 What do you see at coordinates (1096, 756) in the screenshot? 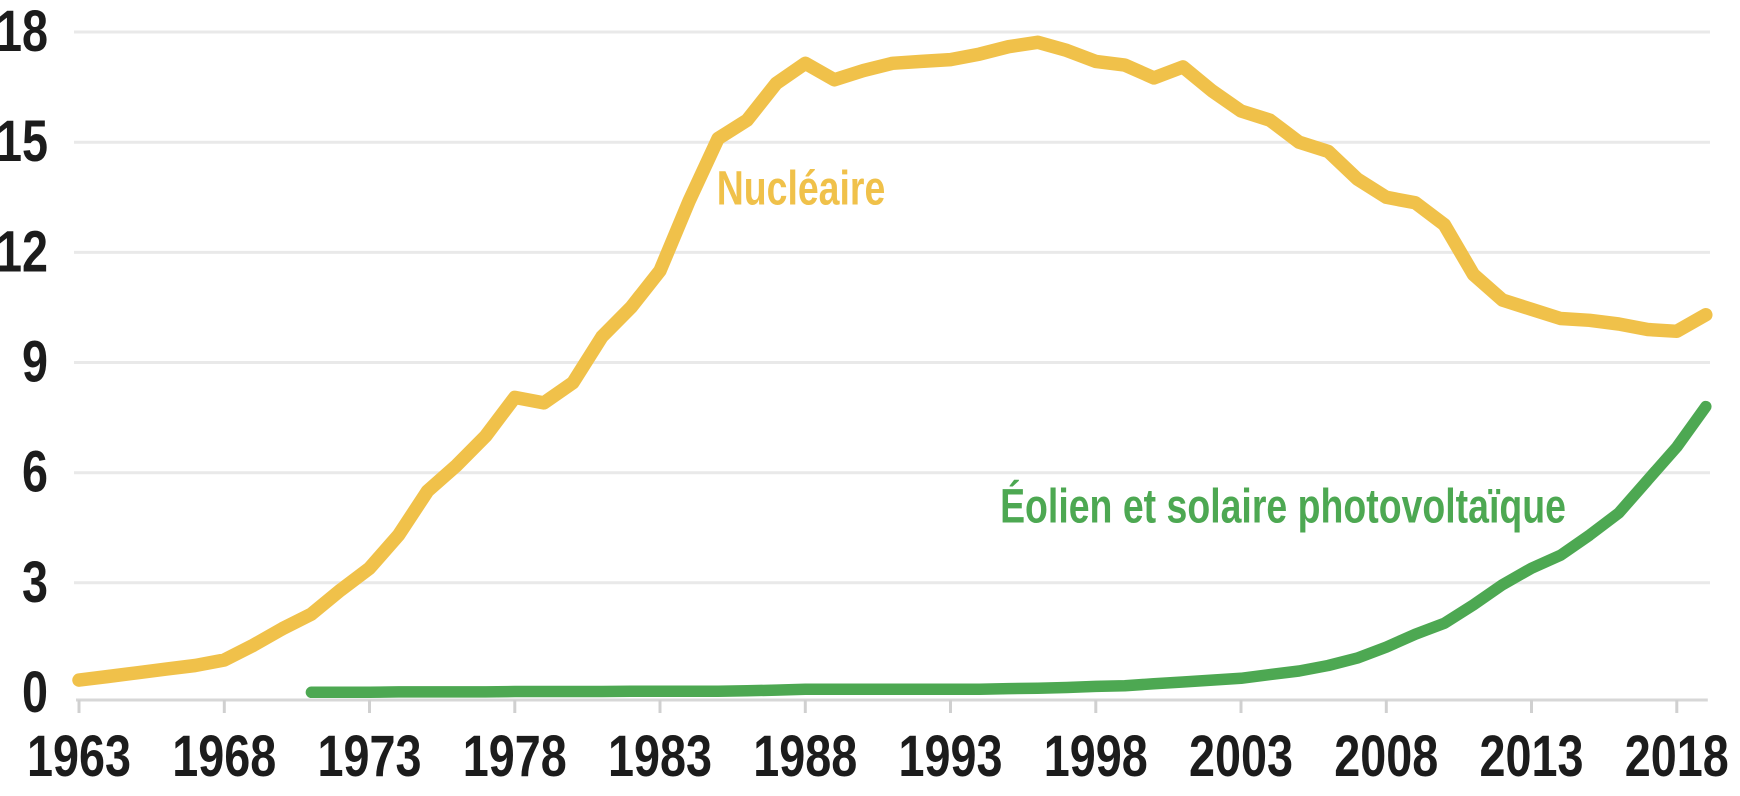
I see `x-axis-label-1998: 1998` at bounding box center [1096, 756].